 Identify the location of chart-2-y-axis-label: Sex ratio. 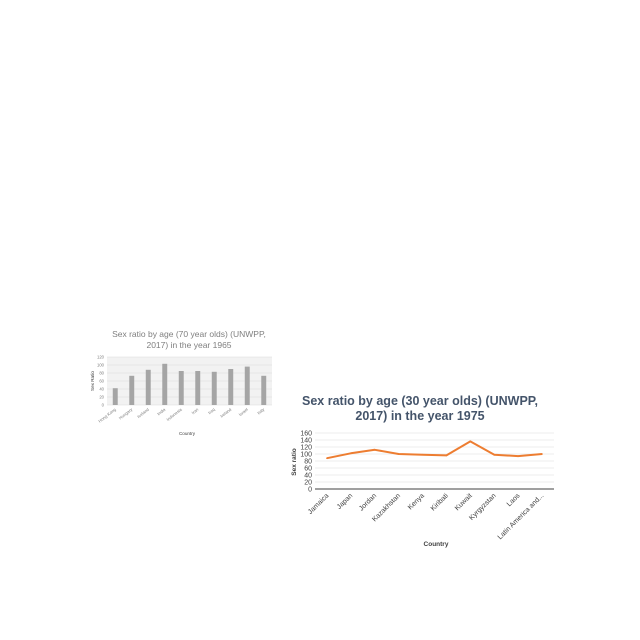
(294, 461).